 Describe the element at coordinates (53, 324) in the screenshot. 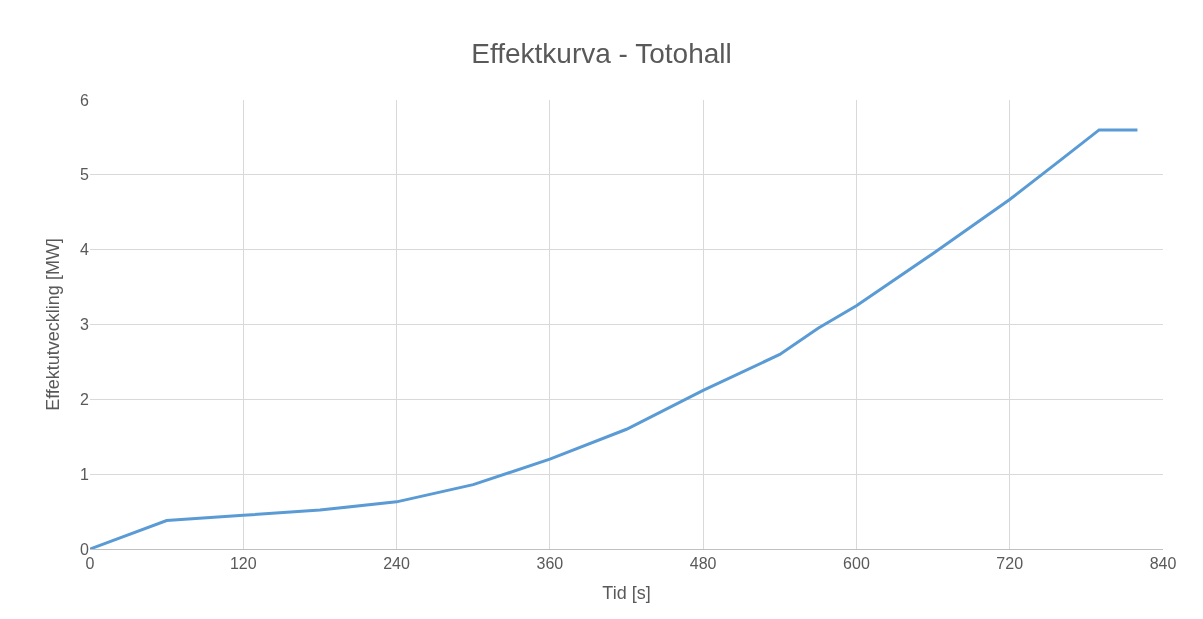

I see `y-axis-title: Effektutveckling [MW]` at that location.